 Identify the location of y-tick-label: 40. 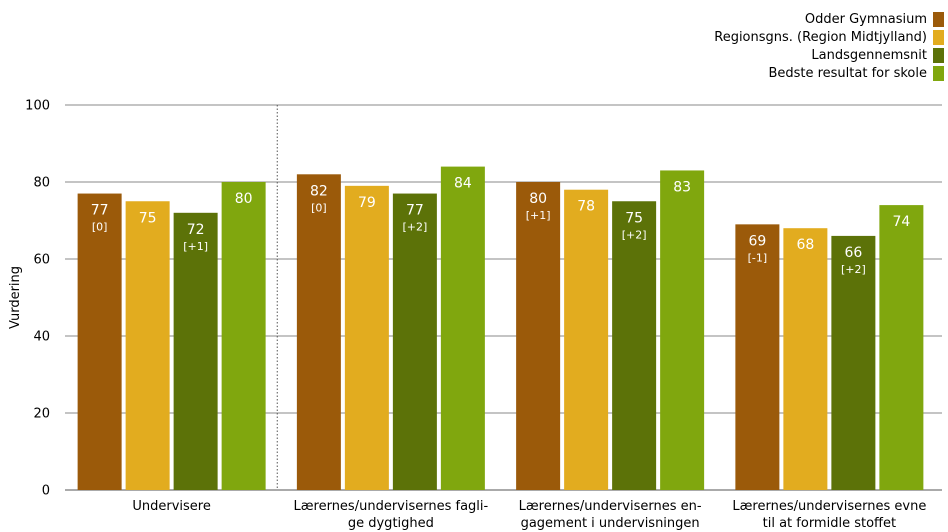
(41, 337).